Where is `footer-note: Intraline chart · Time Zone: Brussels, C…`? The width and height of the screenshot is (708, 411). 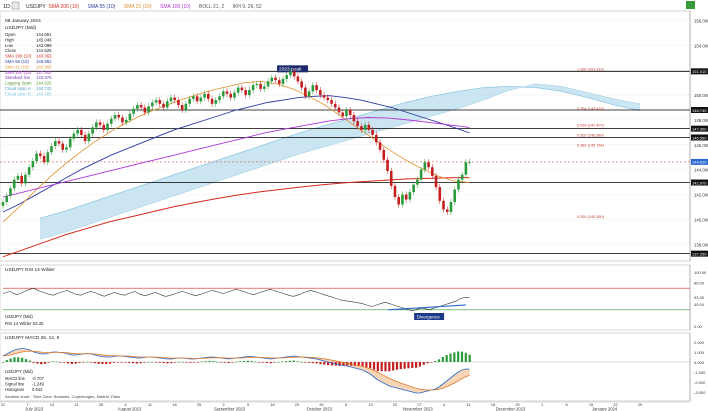 footer-note: Intraline chart · Time Zone: Brussels, C… is located at coordinates (62, 396).